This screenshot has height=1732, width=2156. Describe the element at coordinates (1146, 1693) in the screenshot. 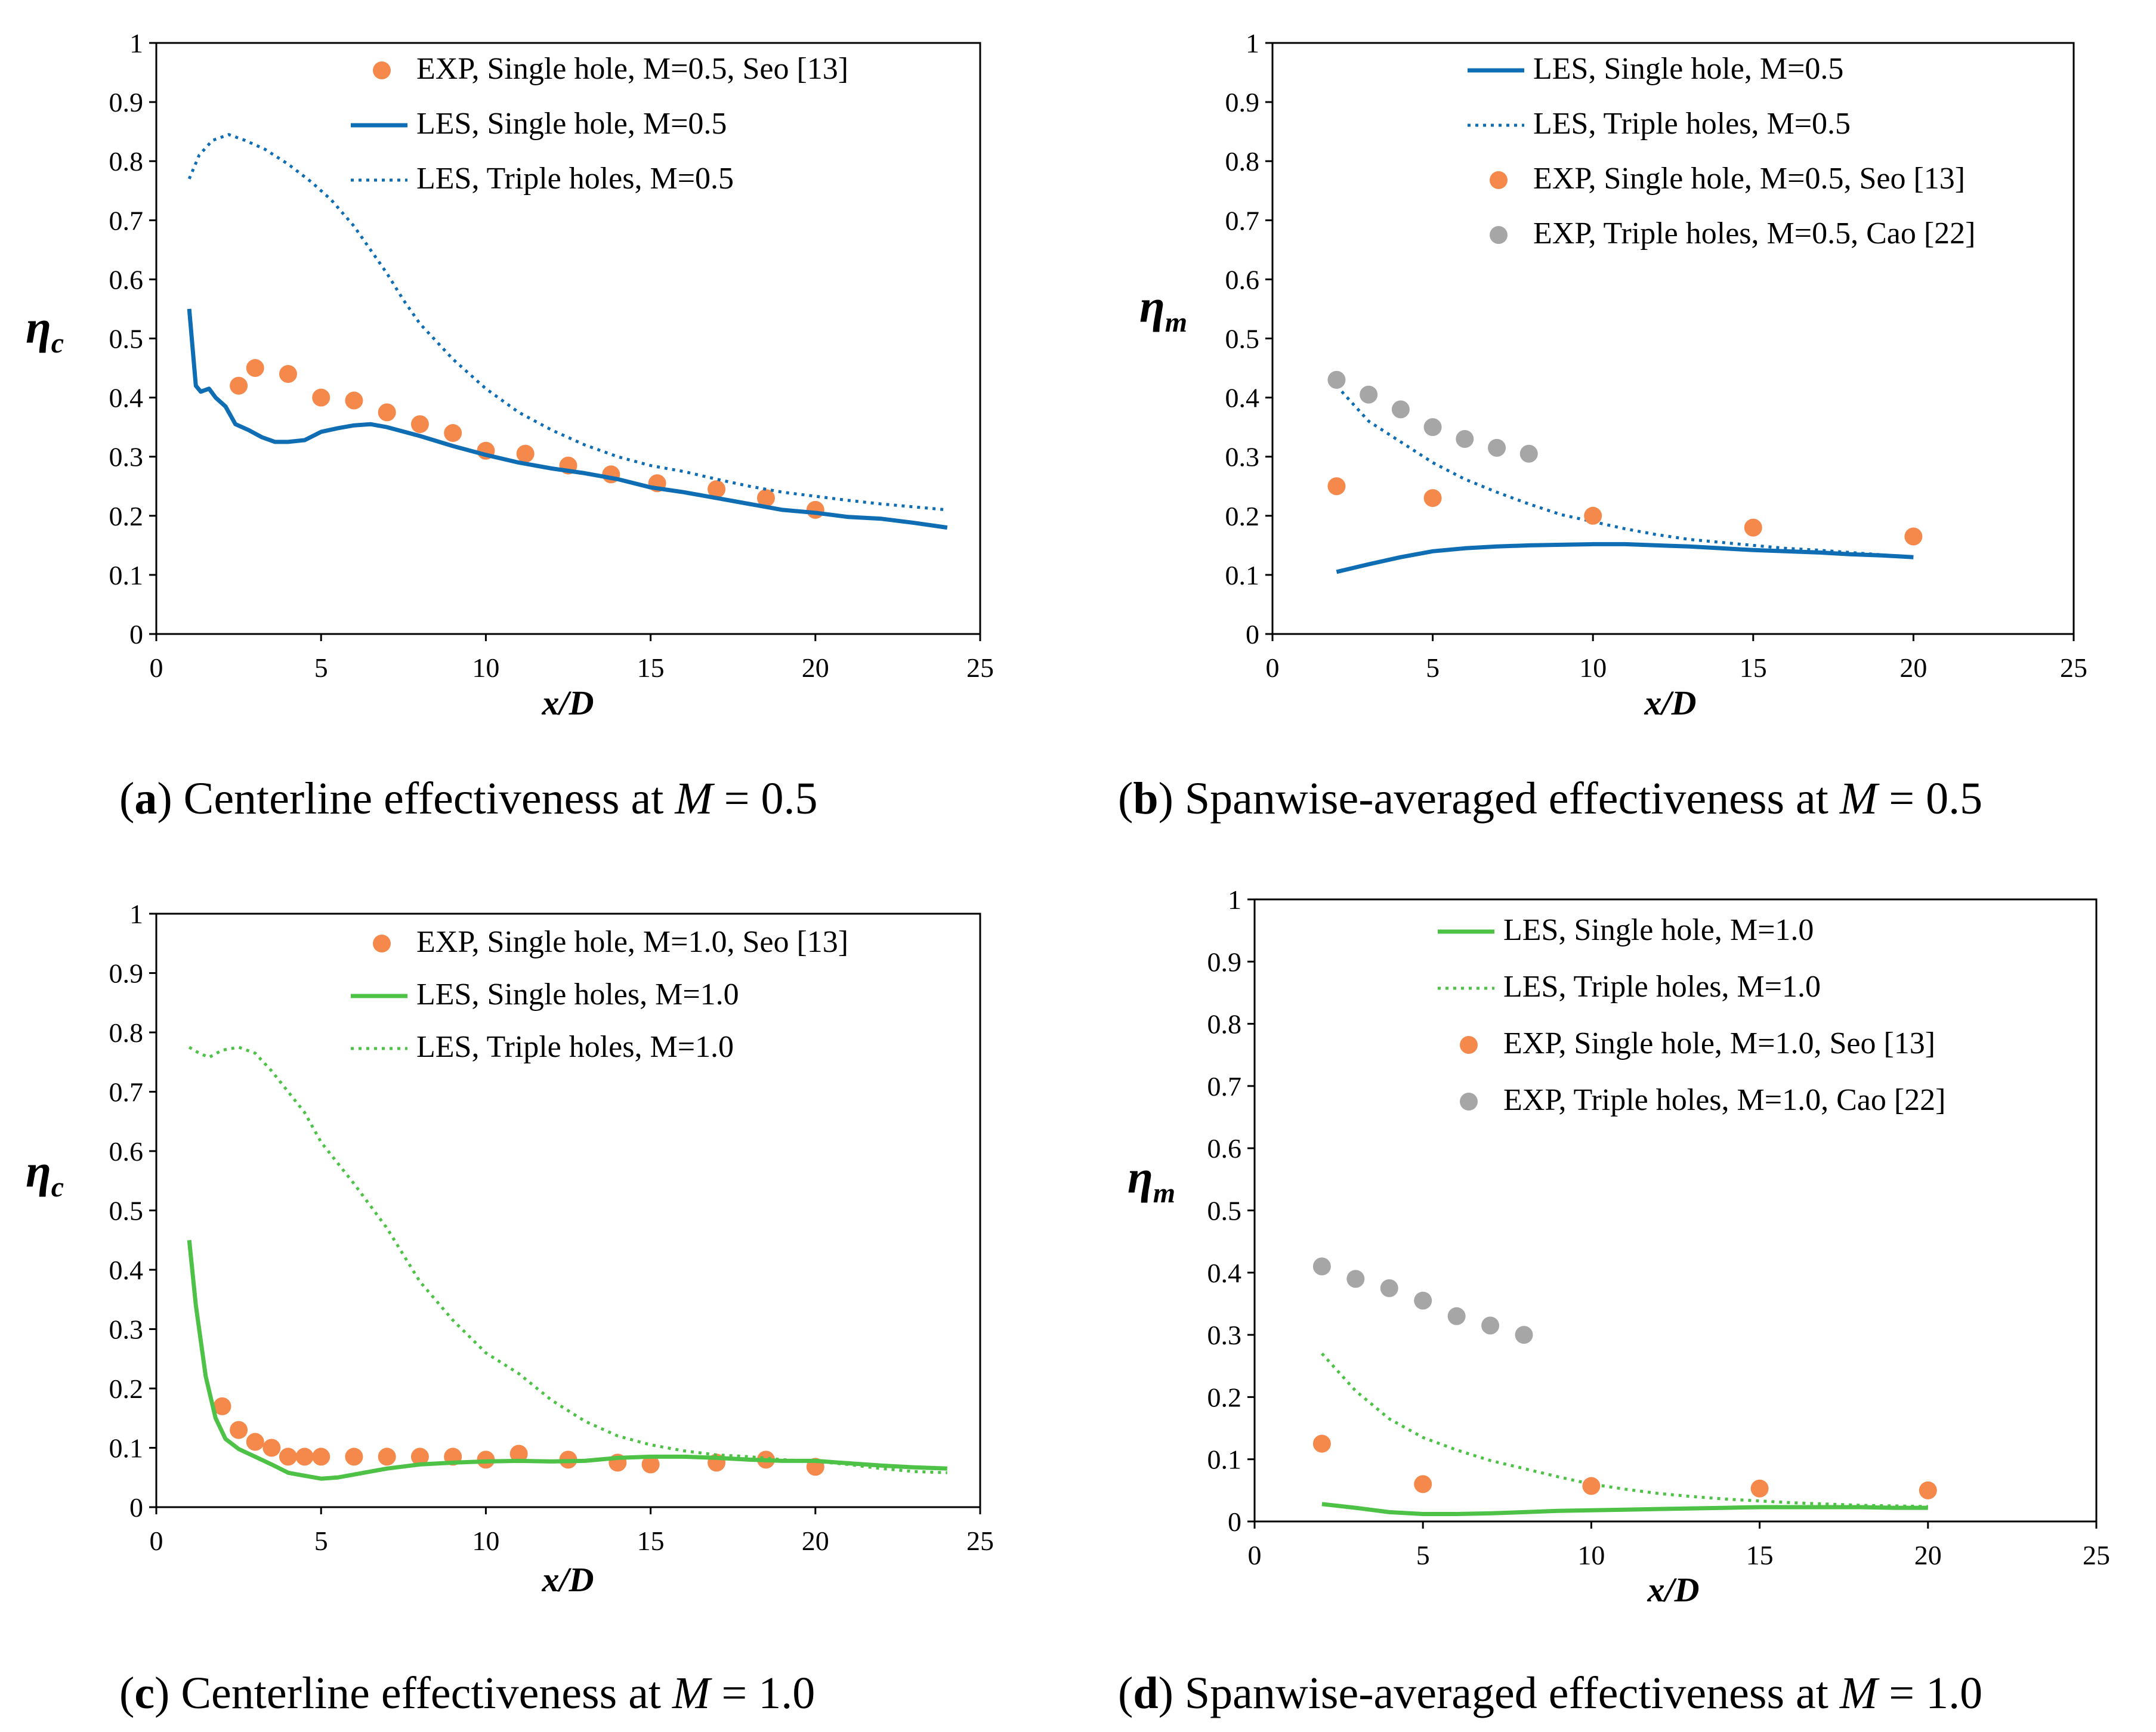

I see `caption-d-label: d` at that location.